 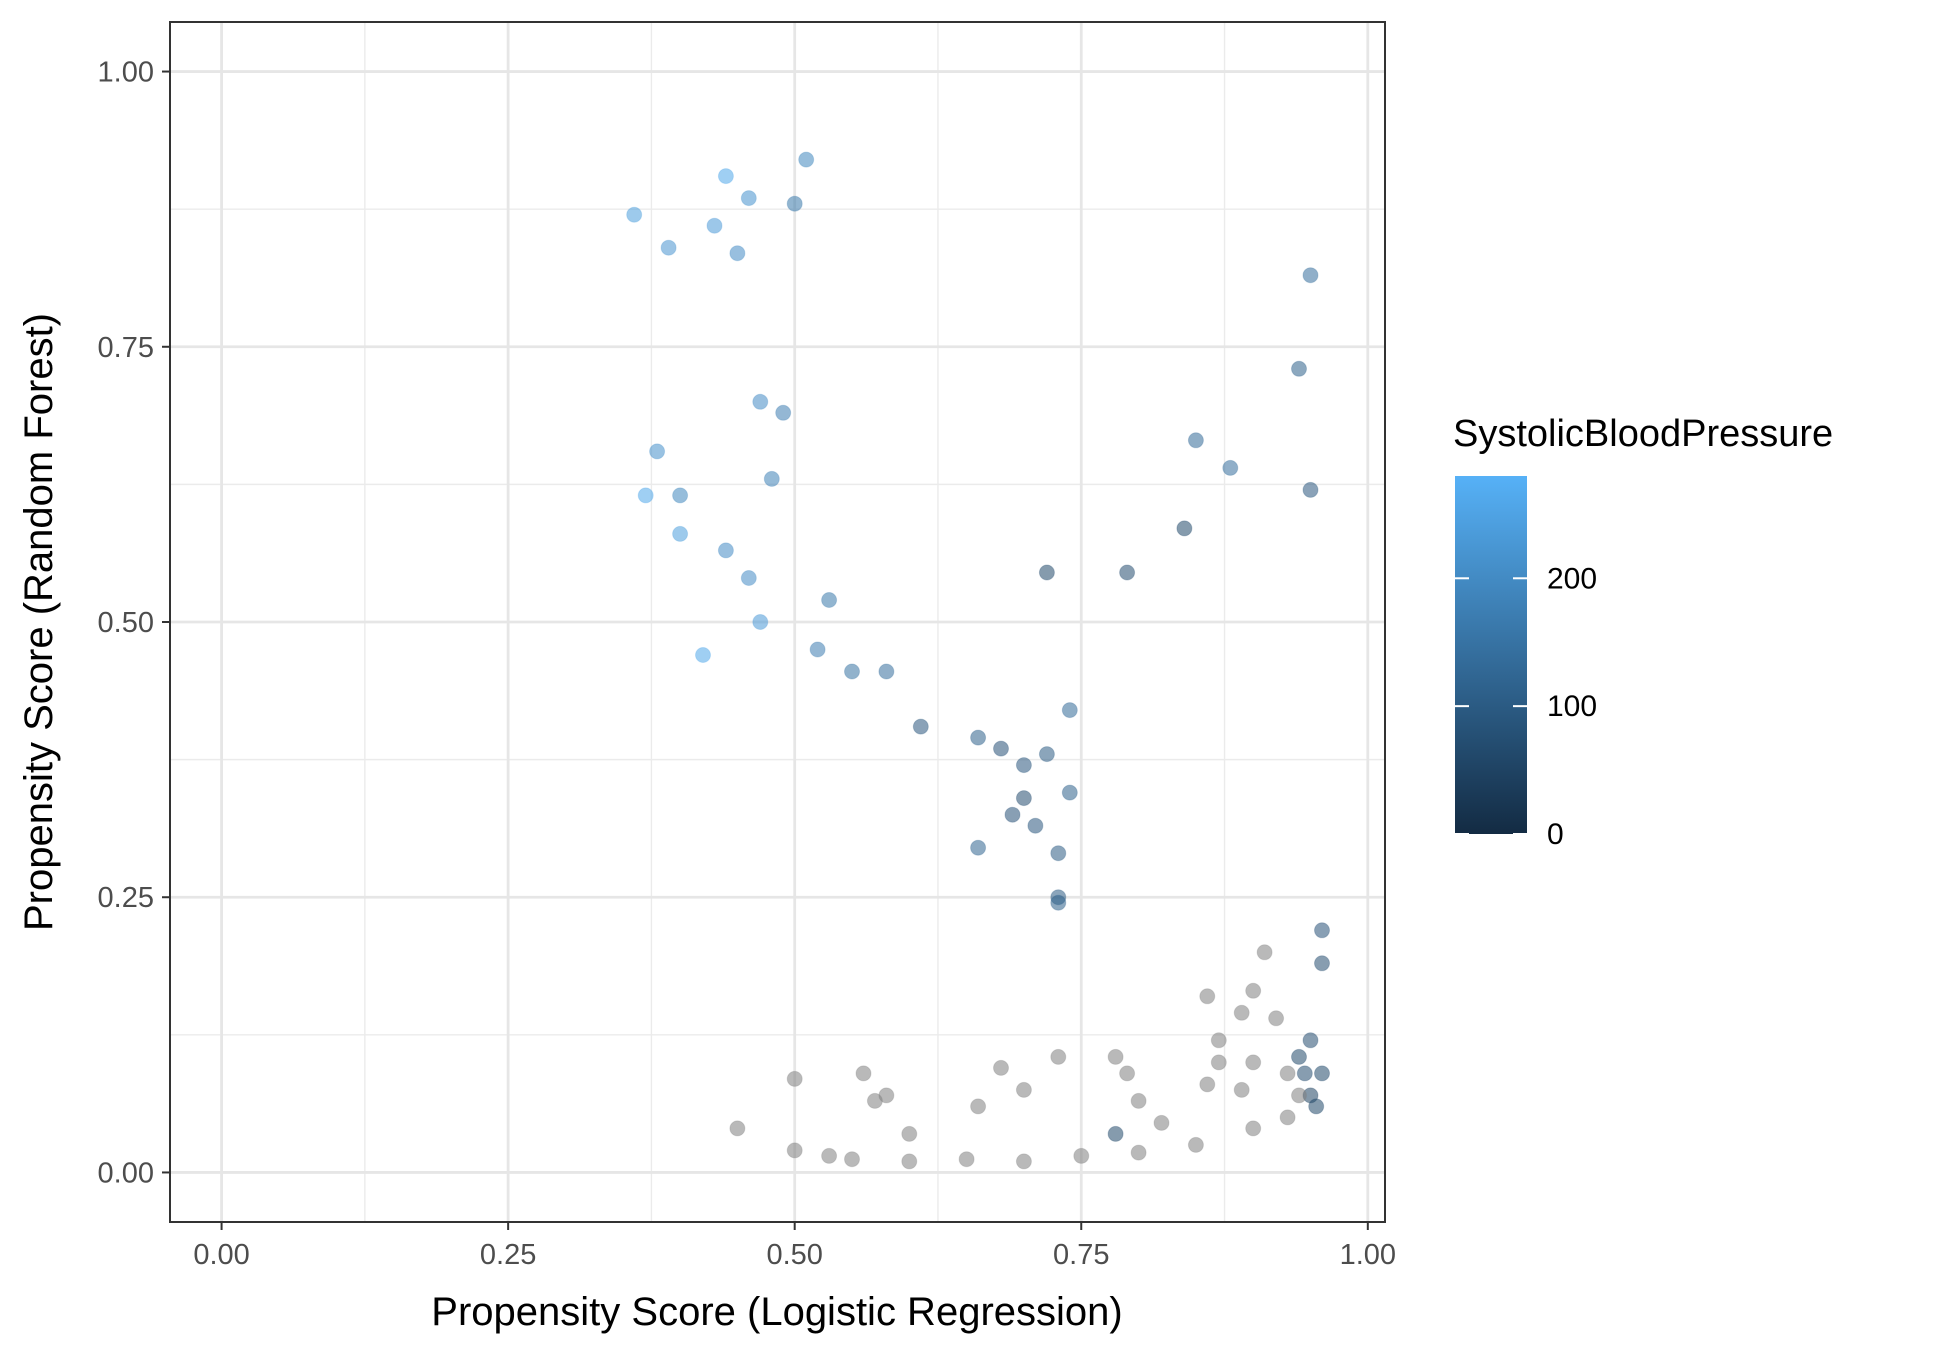 What do you see at coordinates (126, 898) in the screenshot?
I see `y-tick-label-1: 0.25` at bounding box center [126, 898].